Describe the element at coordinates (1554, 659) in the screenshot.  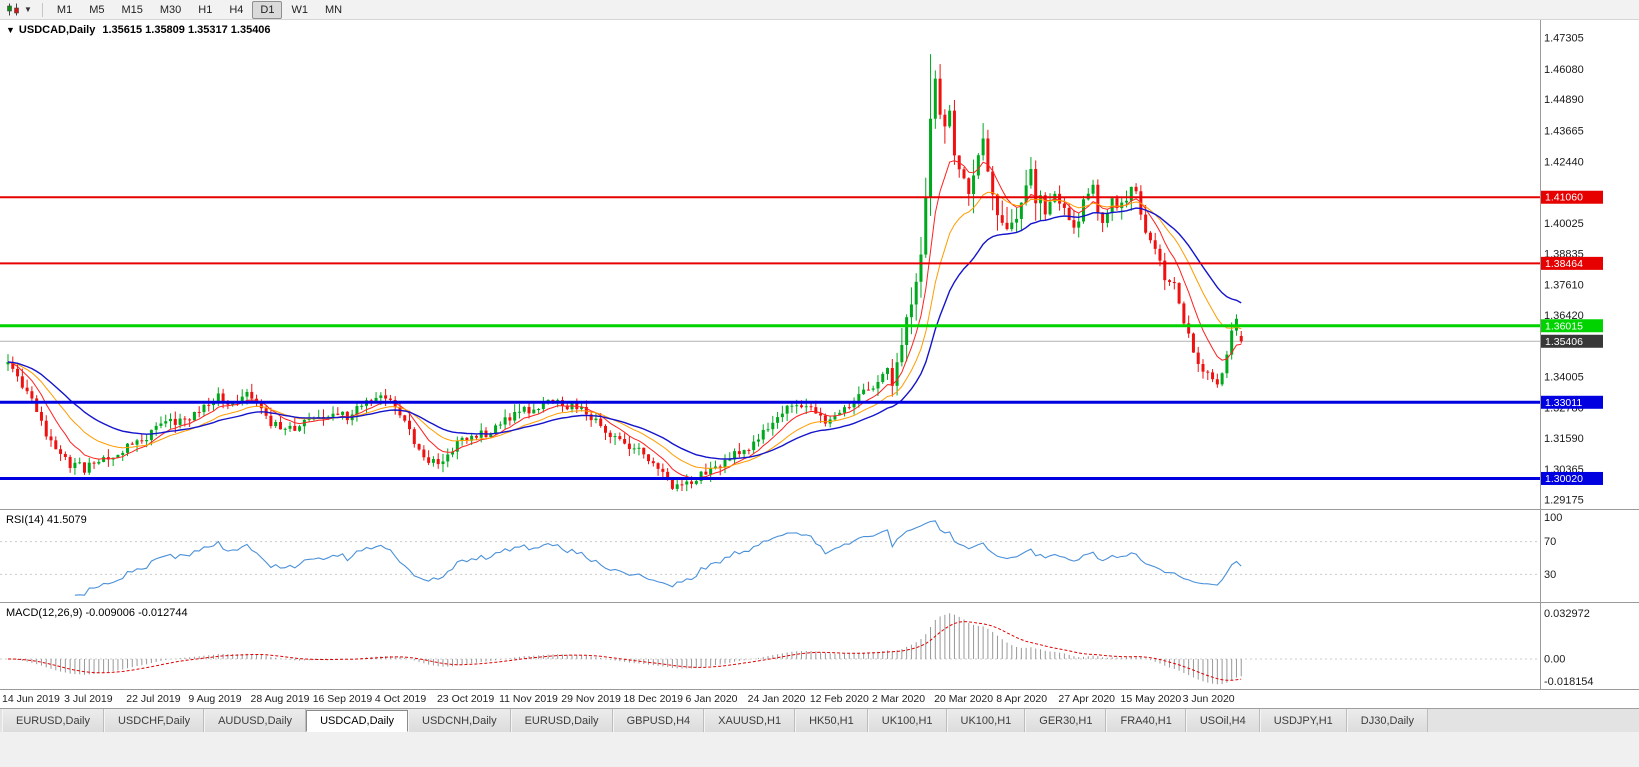
I see `macd-axis-label: 0.00` at that location.